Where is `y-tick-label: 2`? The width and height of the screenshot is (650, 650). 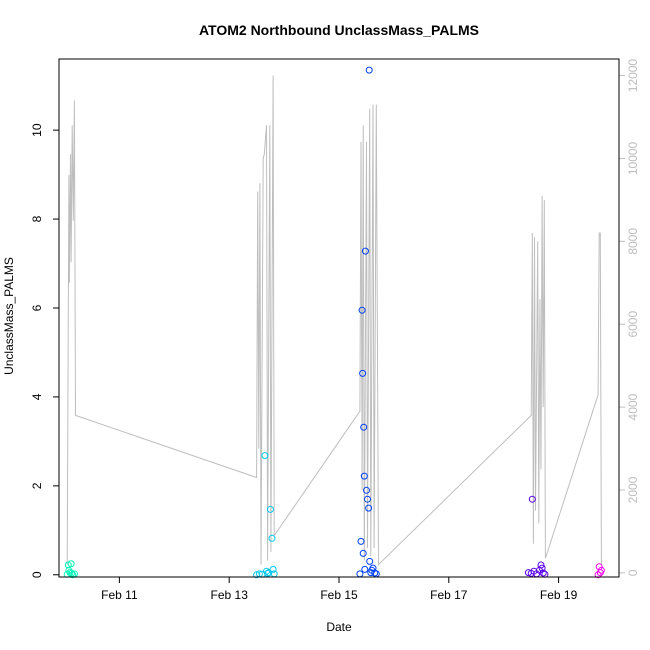 y-tick-label: 2 is located at coordinates (37, 485).